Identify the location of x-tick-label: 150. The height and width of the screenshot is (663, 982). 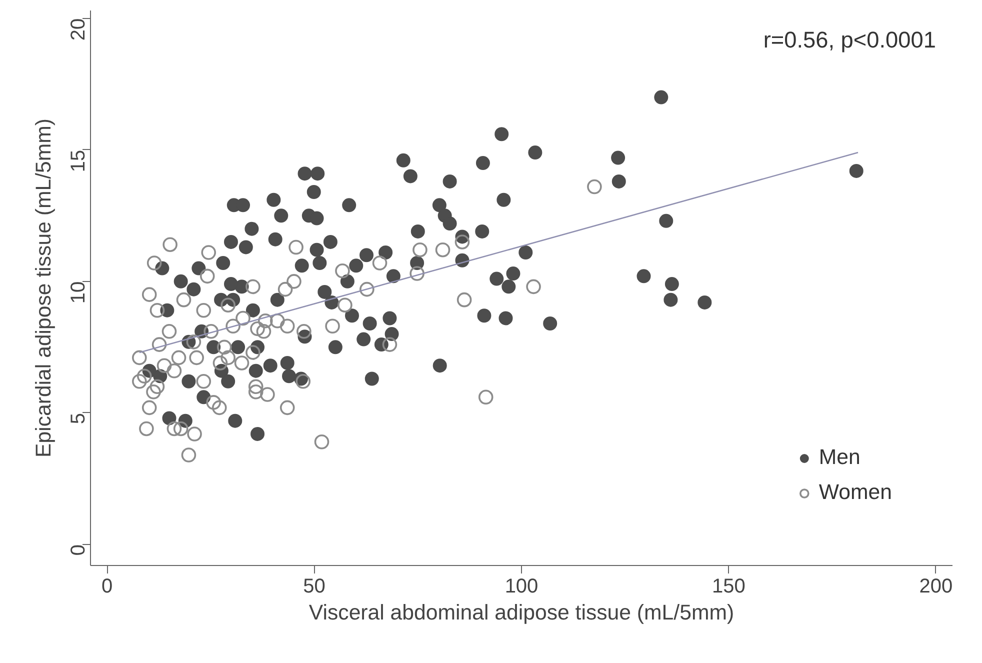
(729, 587).